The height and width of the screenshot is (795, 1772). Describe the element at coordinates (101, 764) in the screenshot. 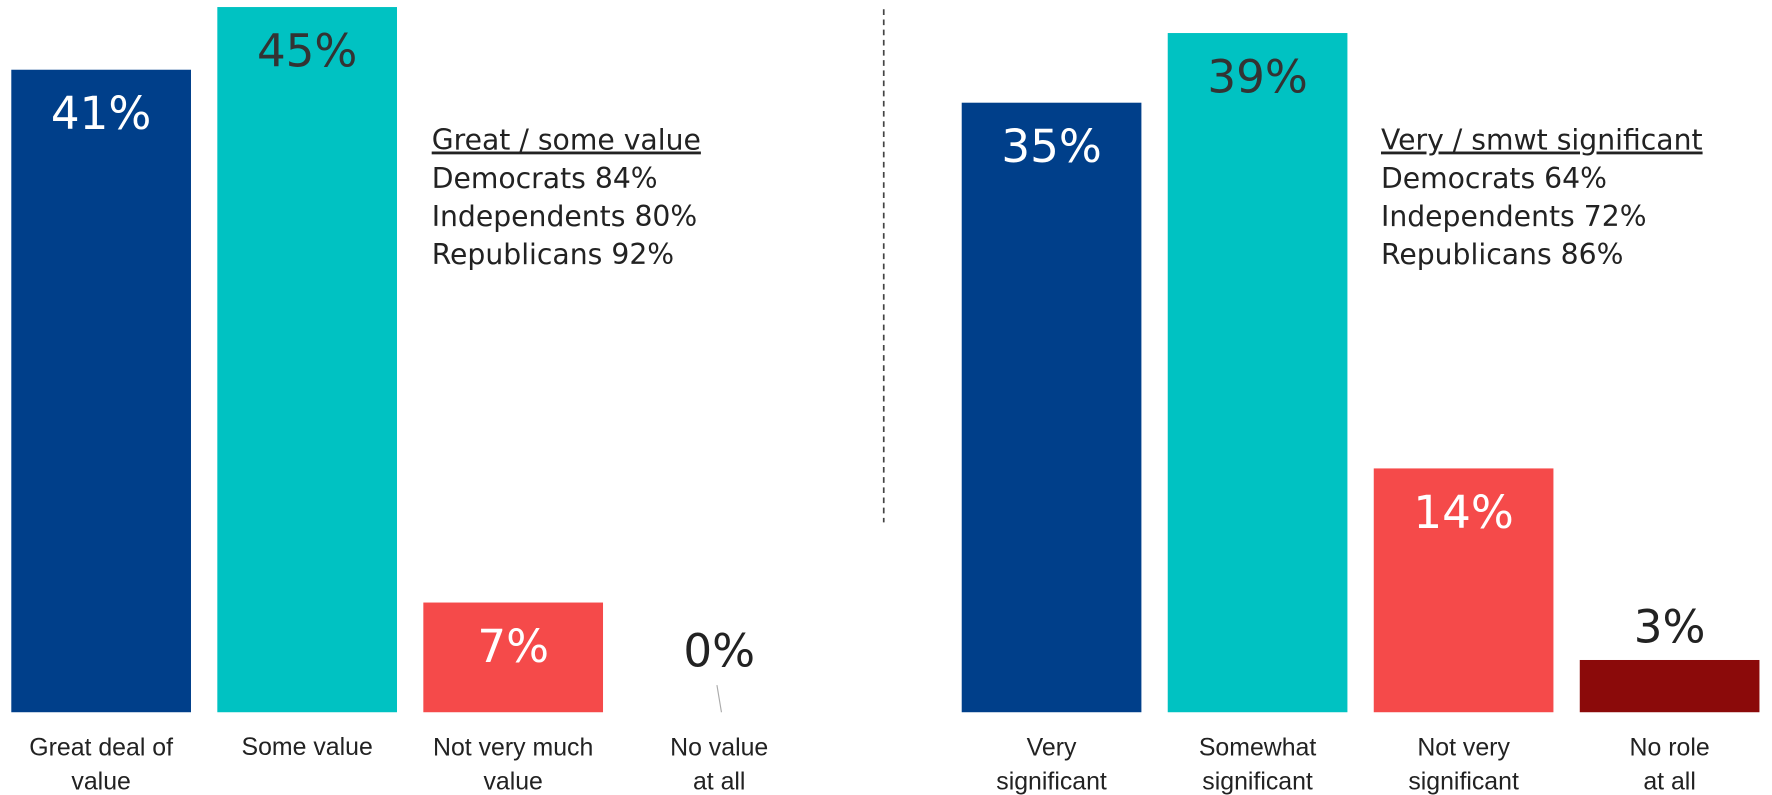

I see `category-label: Great deal of value` at that location.